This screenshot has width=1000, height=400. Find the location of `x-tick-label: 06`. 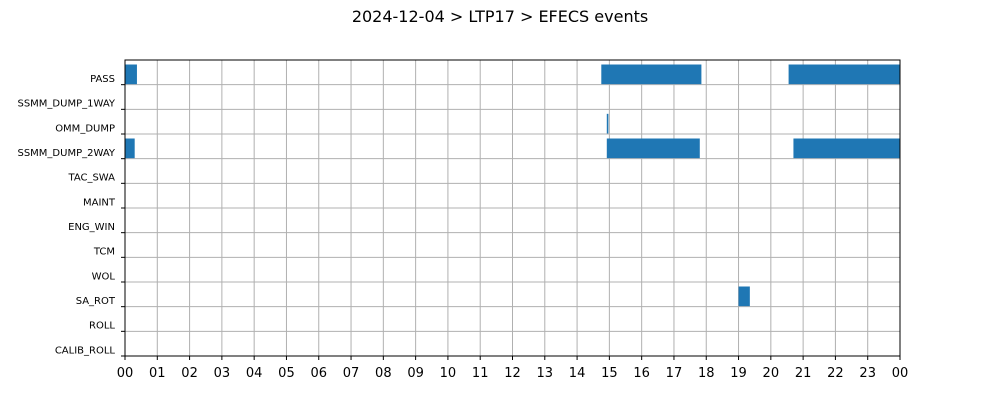

x-tick-label: 06 is located at coordinates (318, 373).